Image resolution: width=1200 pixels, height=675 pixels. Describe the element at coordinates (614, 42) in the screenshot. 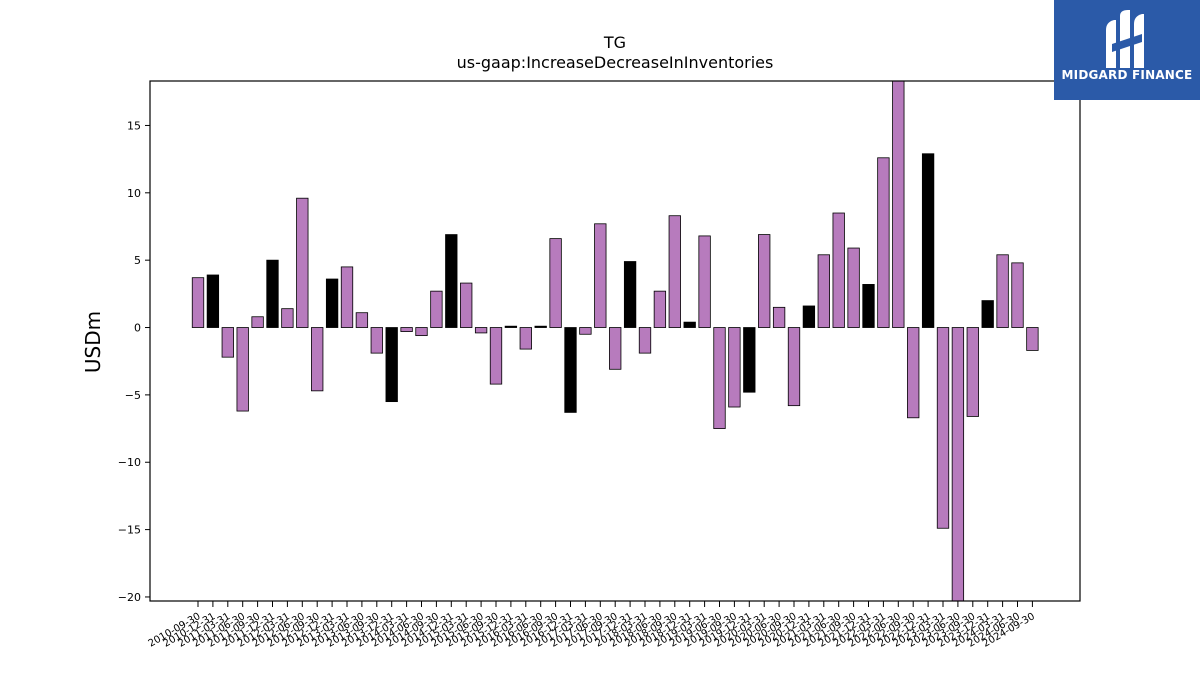

I see `chart-title: TG` at that location.